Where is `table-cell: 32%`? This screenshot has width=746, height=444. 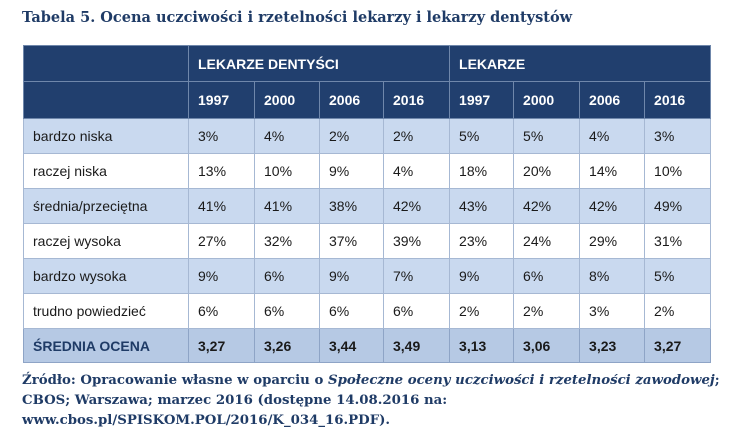
table-cell: 32% is located at coordinates (287, 241).